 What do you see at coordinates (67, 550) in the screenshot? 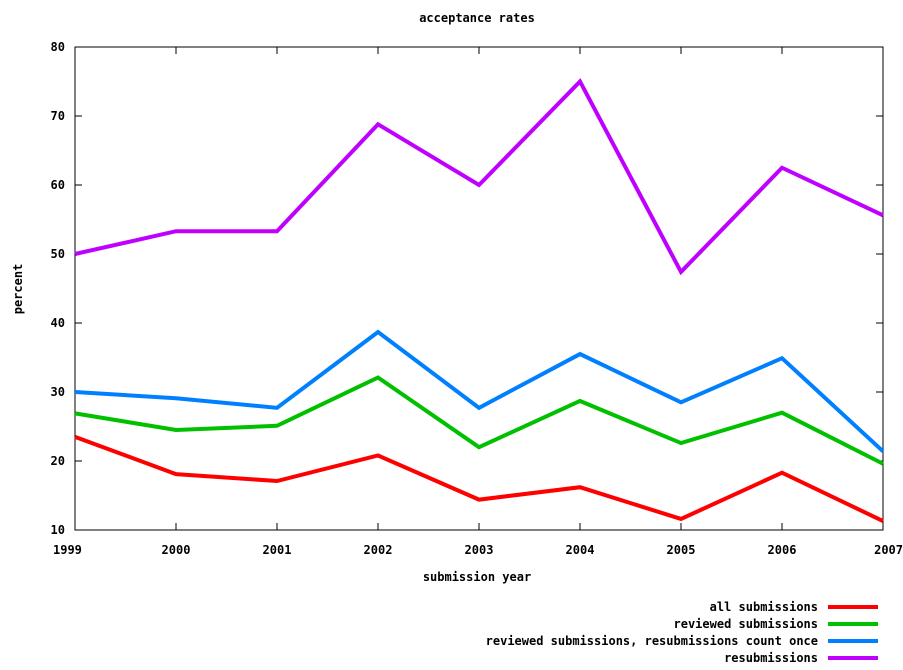
I see `x-tick-label: 1999` at bounding box center [67, 550].